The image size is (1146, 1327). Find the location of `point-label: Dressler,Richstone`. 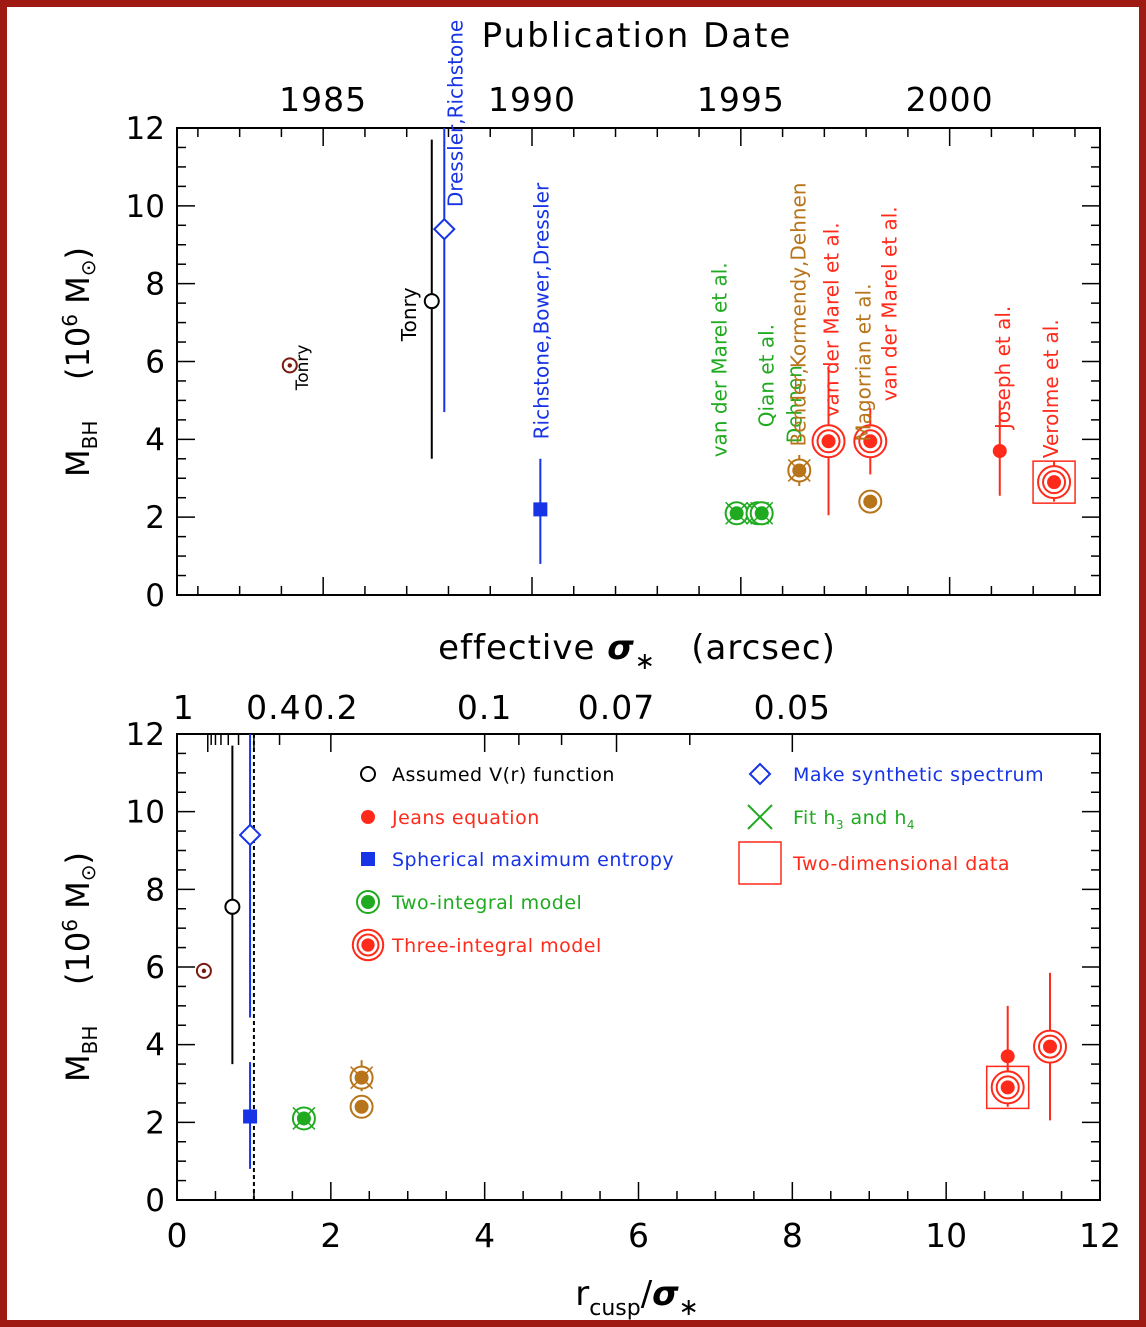

point-label: Dressler,Richstone is located at coordinates (455, 113).